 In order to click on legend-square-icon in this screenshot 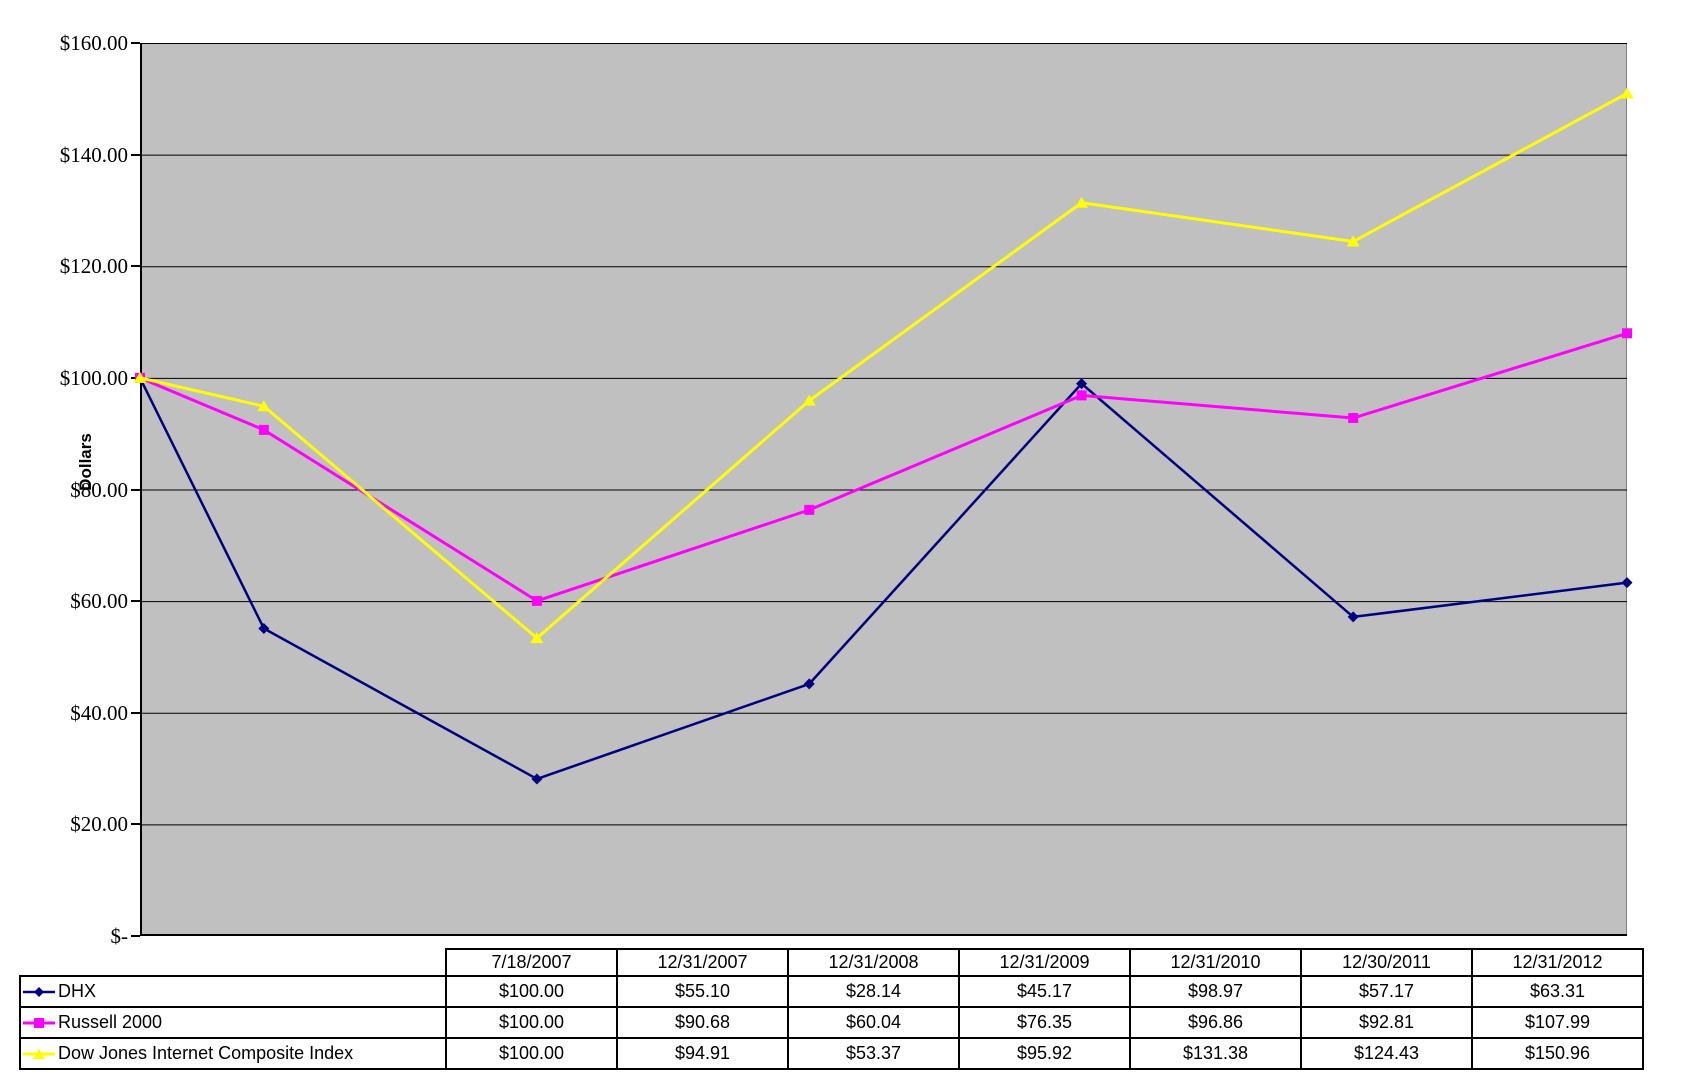, I will do `click(39, 1023)`.